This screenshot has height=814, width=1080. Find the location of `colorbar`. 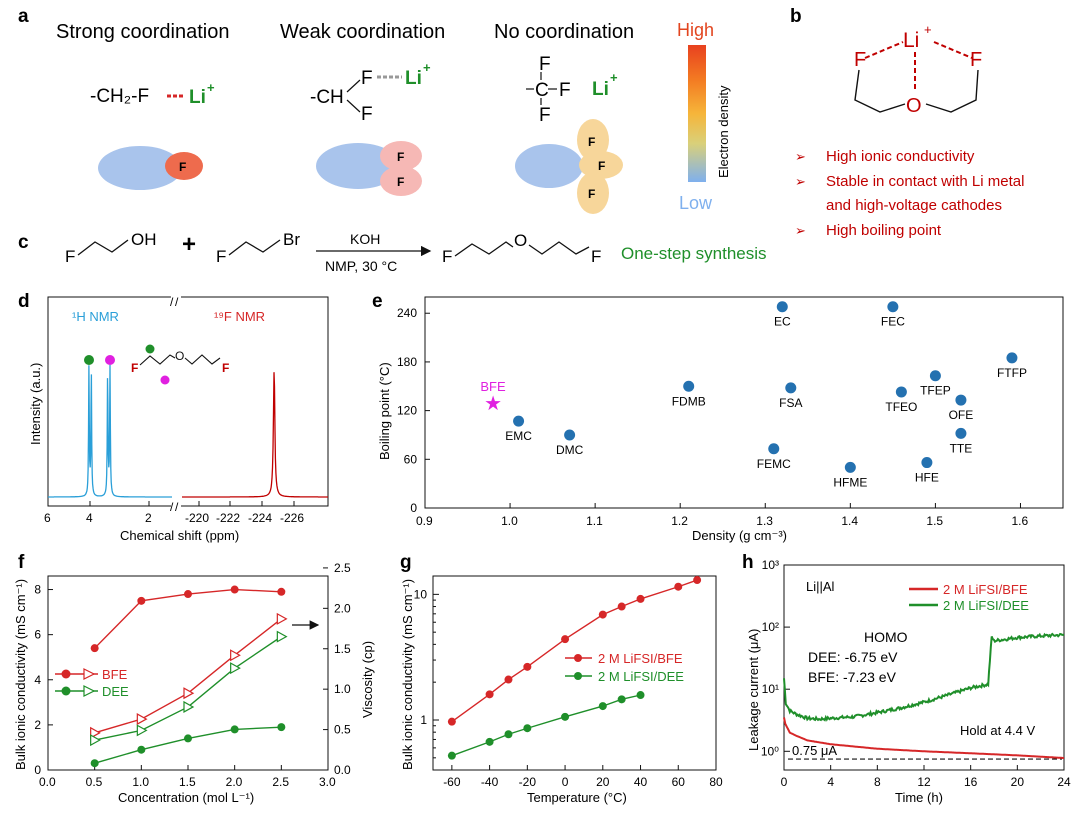

colorbar is located at coordinates (697, 113).